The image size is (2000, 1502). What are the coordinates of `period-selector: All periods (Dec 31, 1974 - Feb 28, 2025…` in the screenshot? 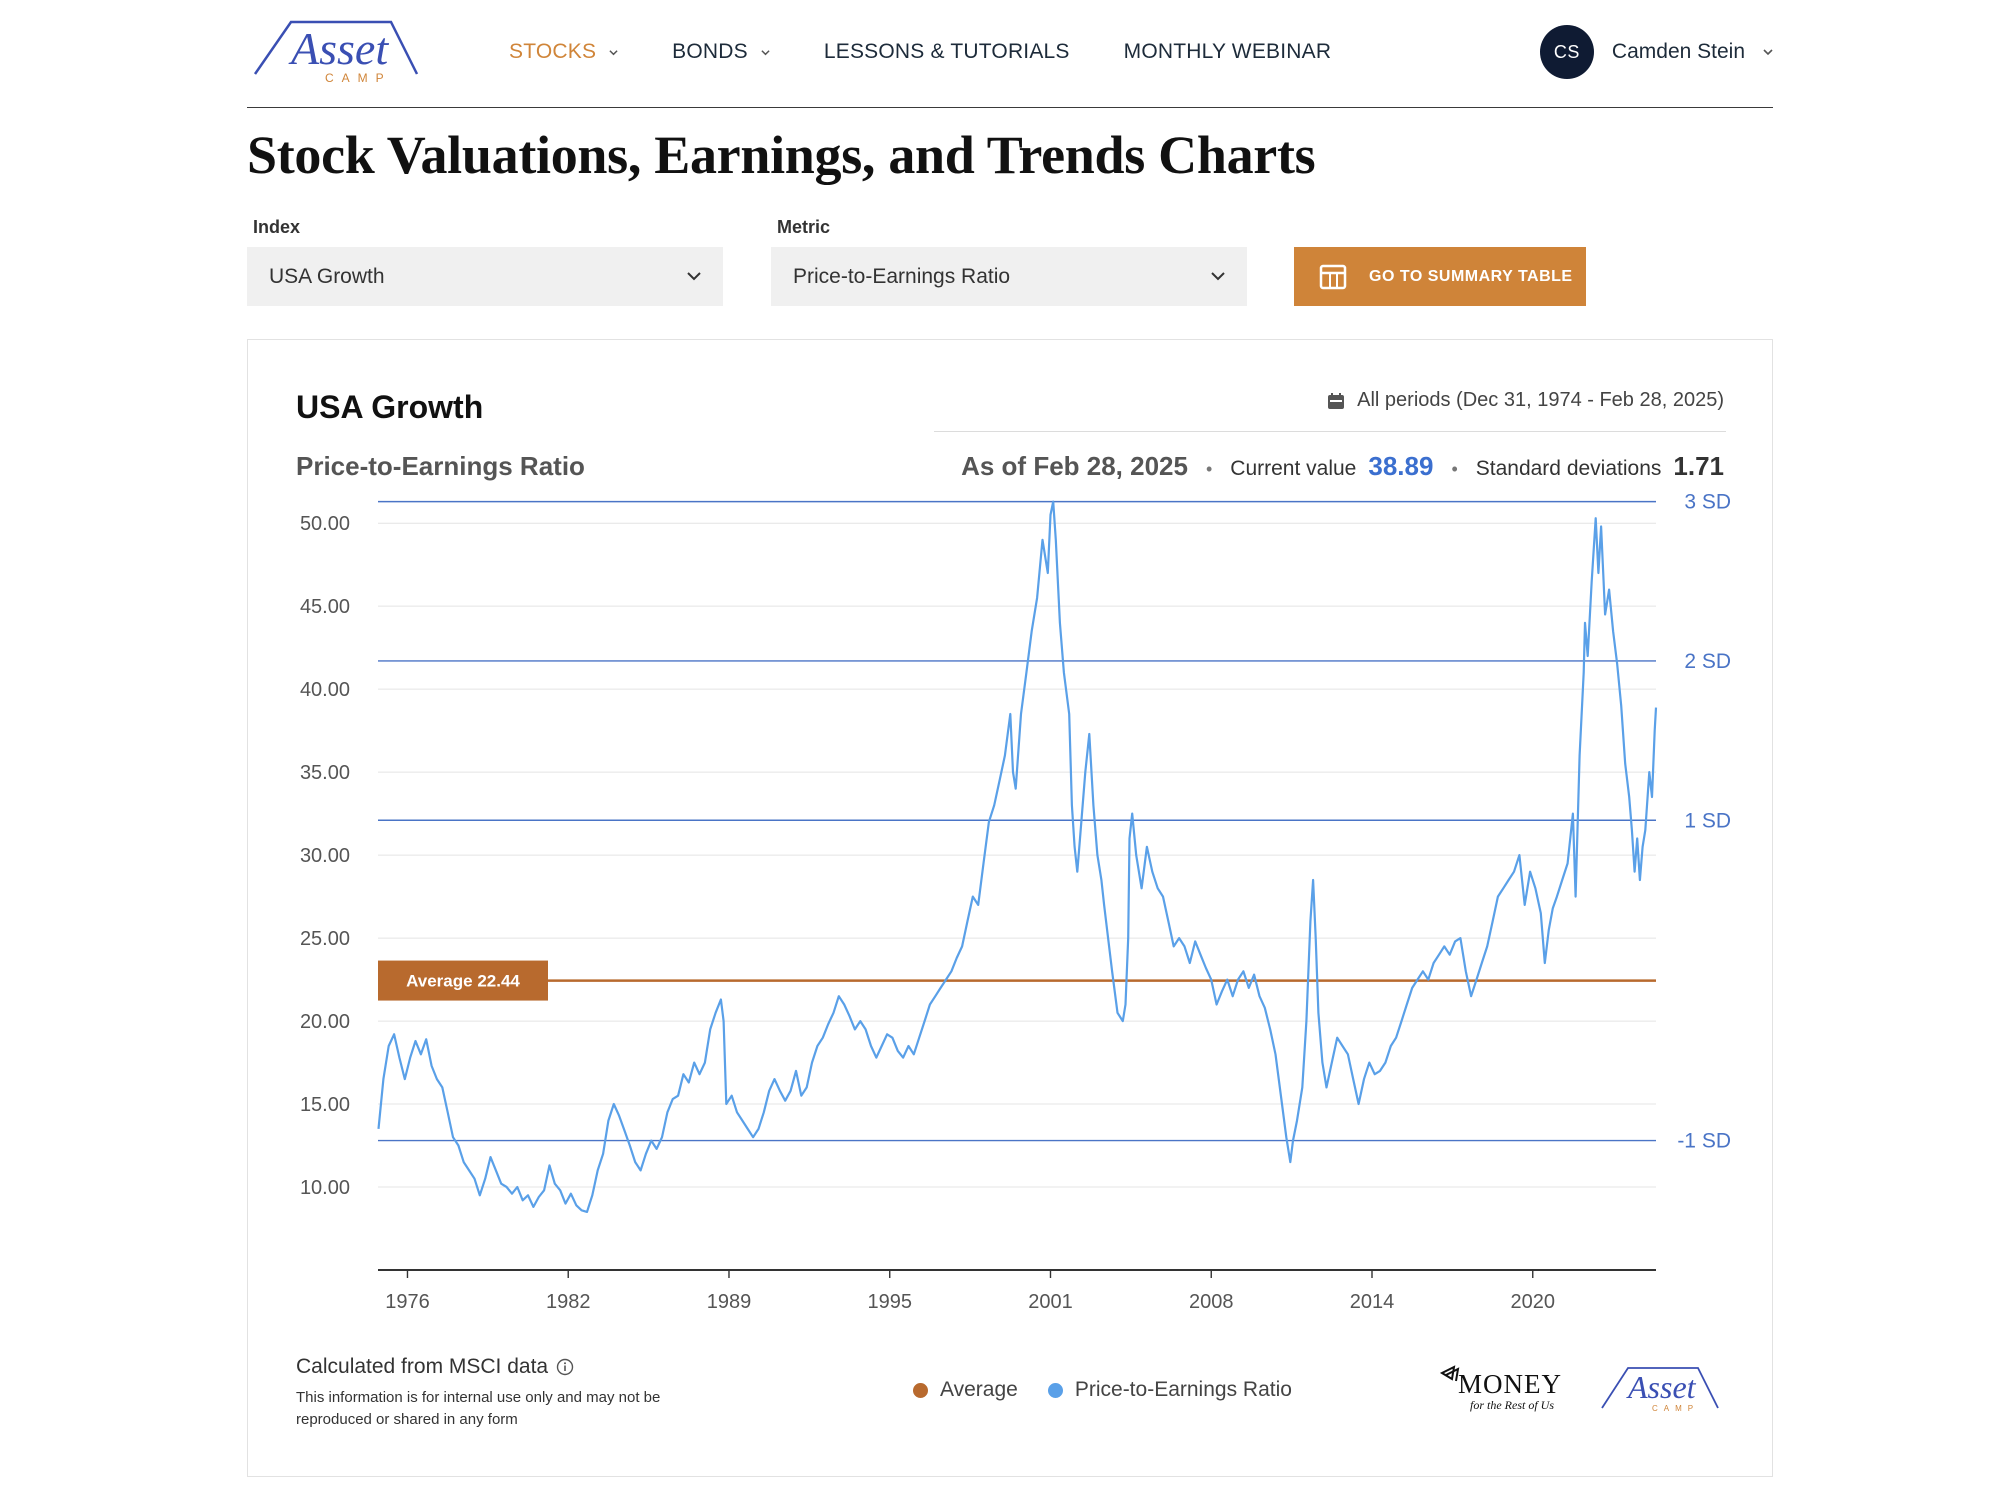 It's located at (1525, 400).